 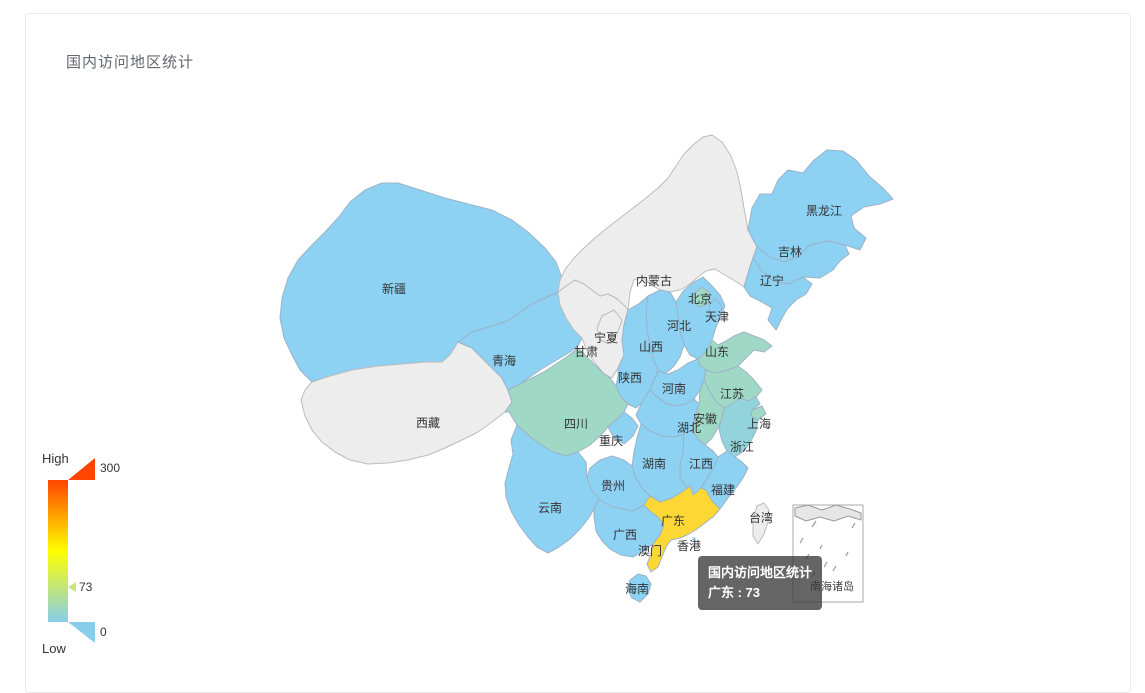 I want to click on inset-label: 南海诸岛, so click(x=832, y=586).